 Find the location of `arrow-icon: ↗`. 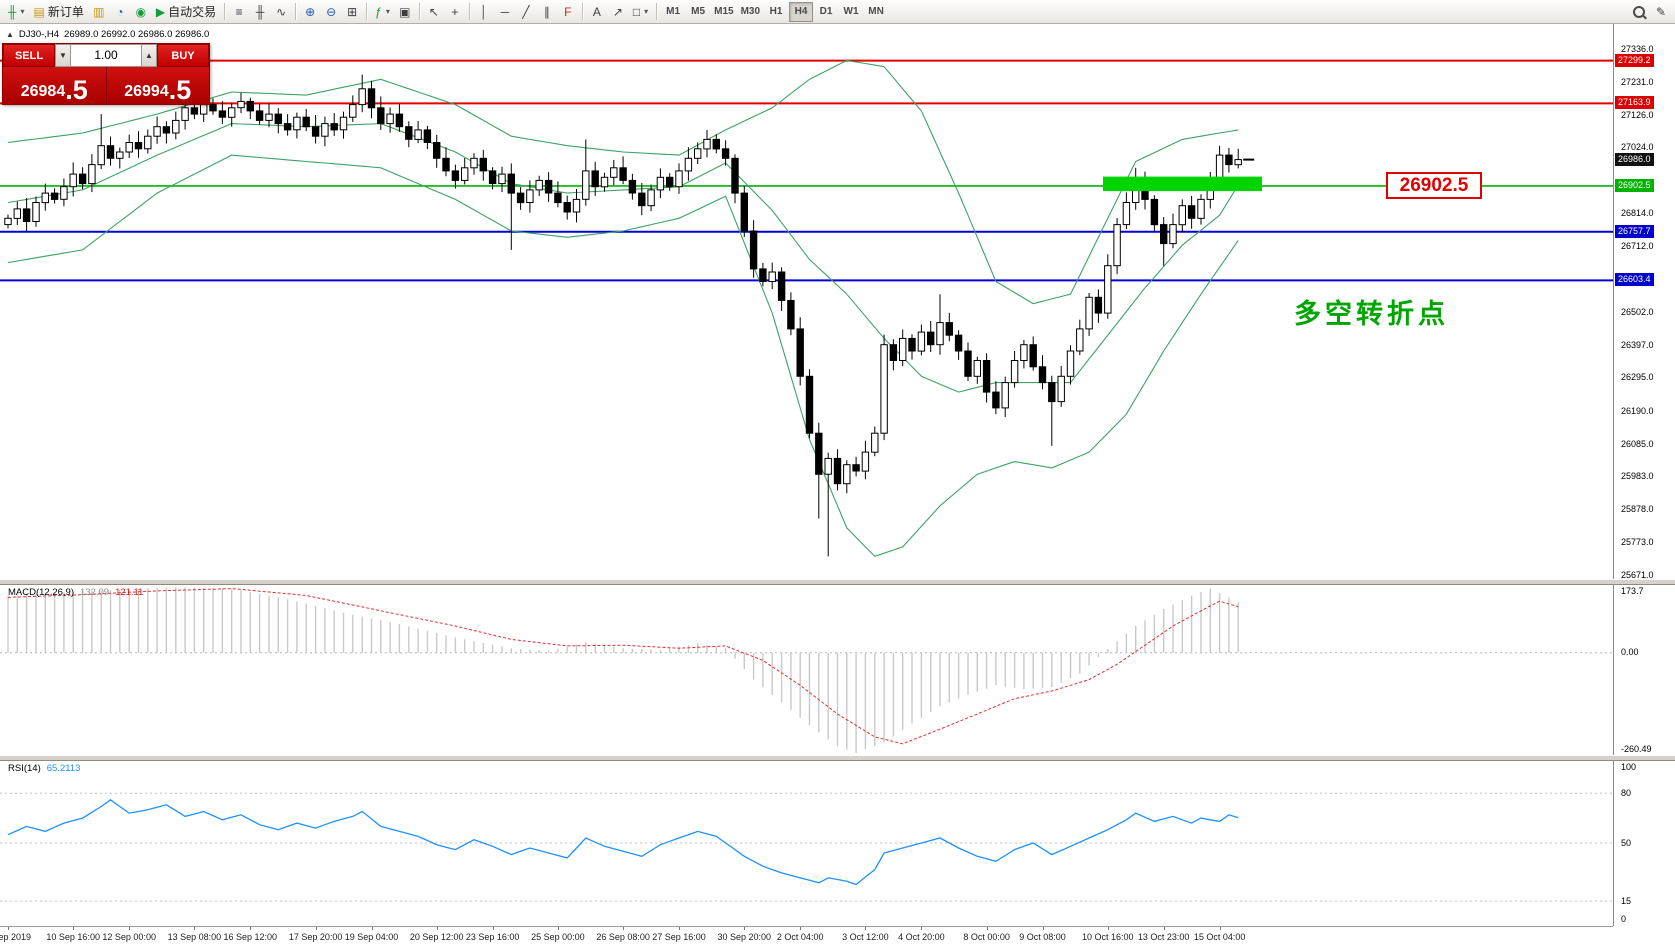

arrow-icon: ↗ is located at coordinates (617, 11).